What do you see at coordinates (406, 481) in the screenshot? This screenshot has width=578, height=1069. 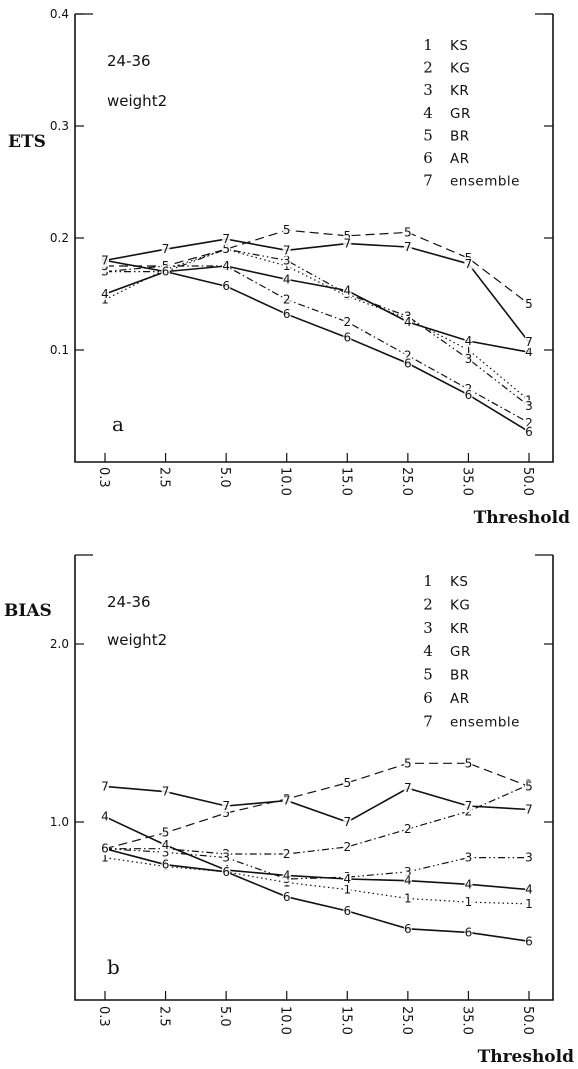 I see `x-tick-label: 25.0` at bounding box center [406, 481].